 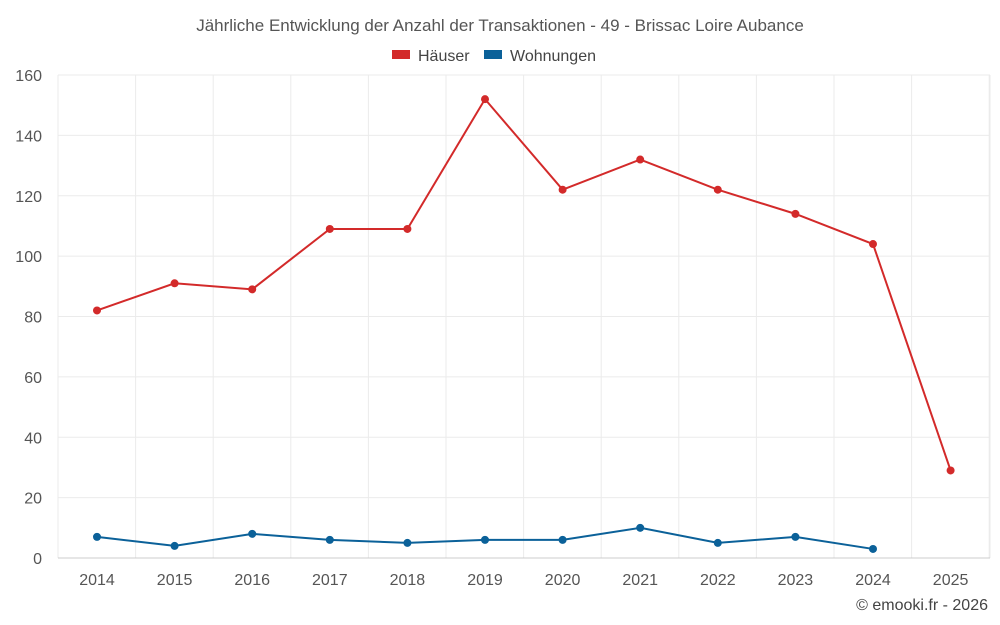 What do you see at coordinates (873, 580) in the screenshot?
I see `x-tick-label: 2024` at bounding box center [873, 580].